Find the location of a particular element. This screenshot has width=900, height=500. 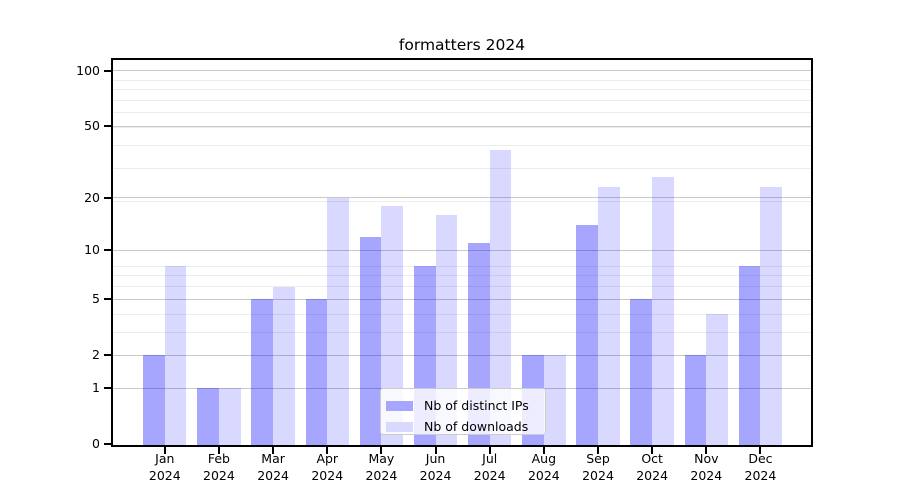

y-tick-label: 2 is located at coordinates (96, 355).